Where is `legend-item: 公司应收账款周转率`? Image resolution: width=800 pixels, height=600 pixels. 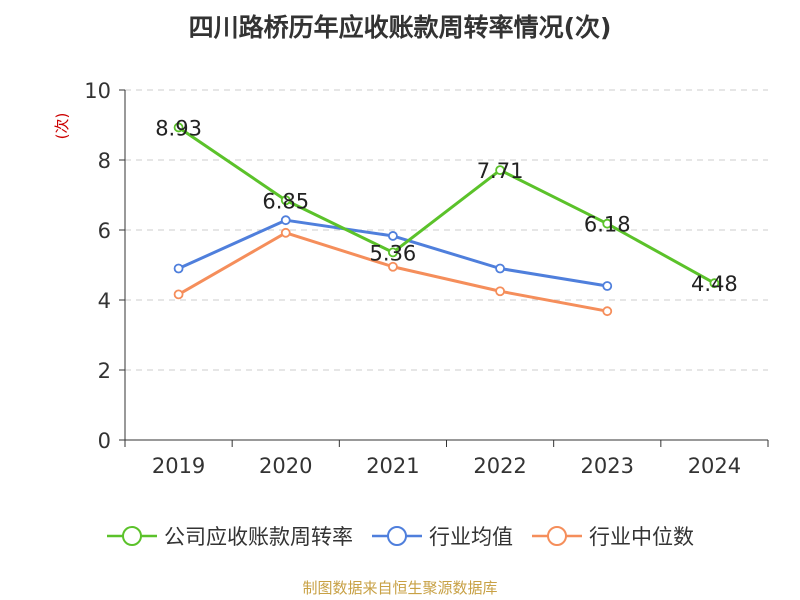
legend-item: 公司应收账款周转率 is located at coordinates (229, 536).